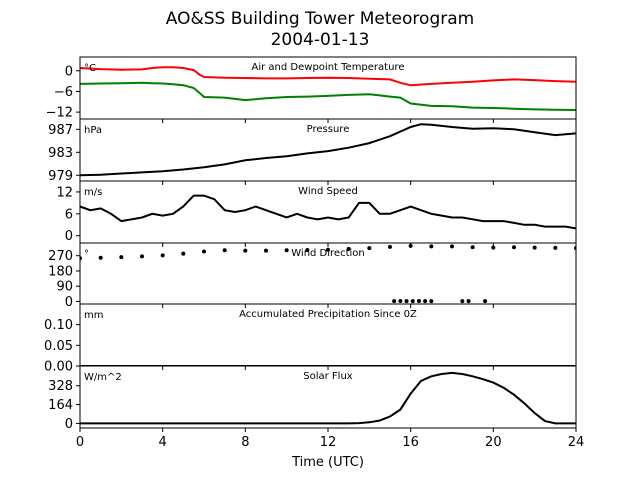 Image resolution: width=640 pixels, height=484 pixels. I want to click on y-tick-label: 270, so click(60, 256).